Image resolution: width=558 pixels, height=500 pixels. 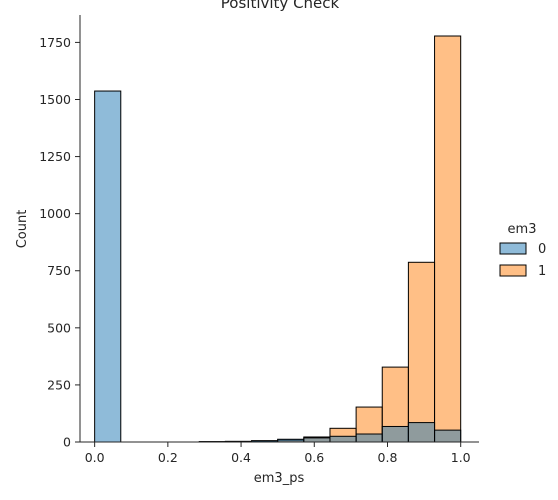 I want to click on x-tick-label: 1.0, so click(x=461, y=457).